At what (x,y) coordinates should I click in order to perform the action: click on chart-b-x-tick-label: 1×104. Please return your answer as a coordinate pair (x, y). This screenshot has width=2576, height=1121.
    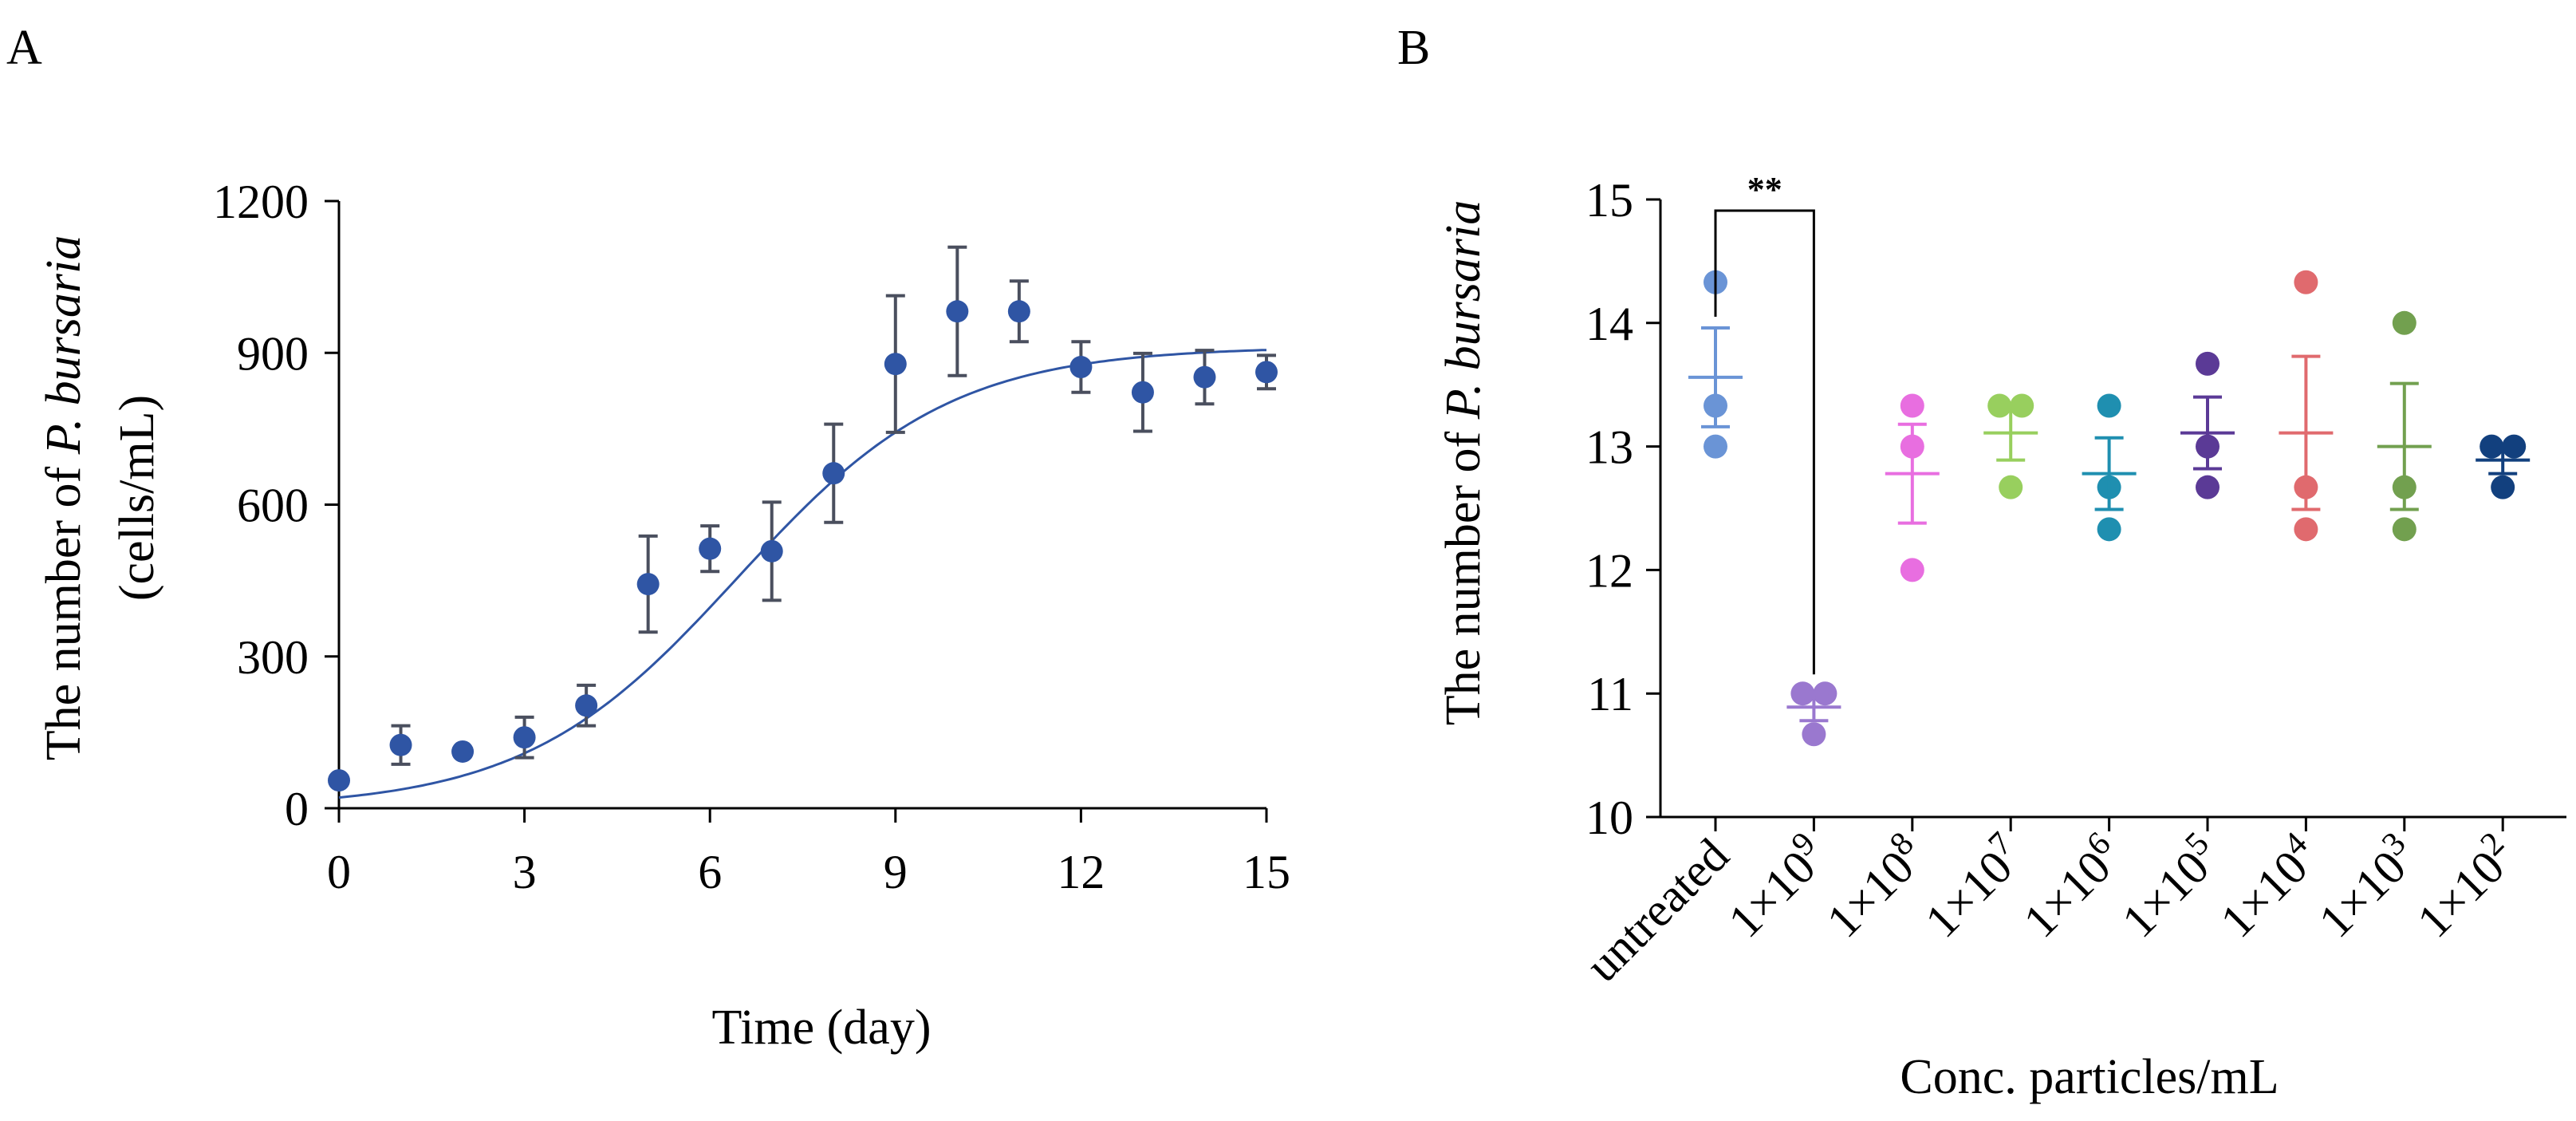
    Looking at the image, I should click on (2268, 886).